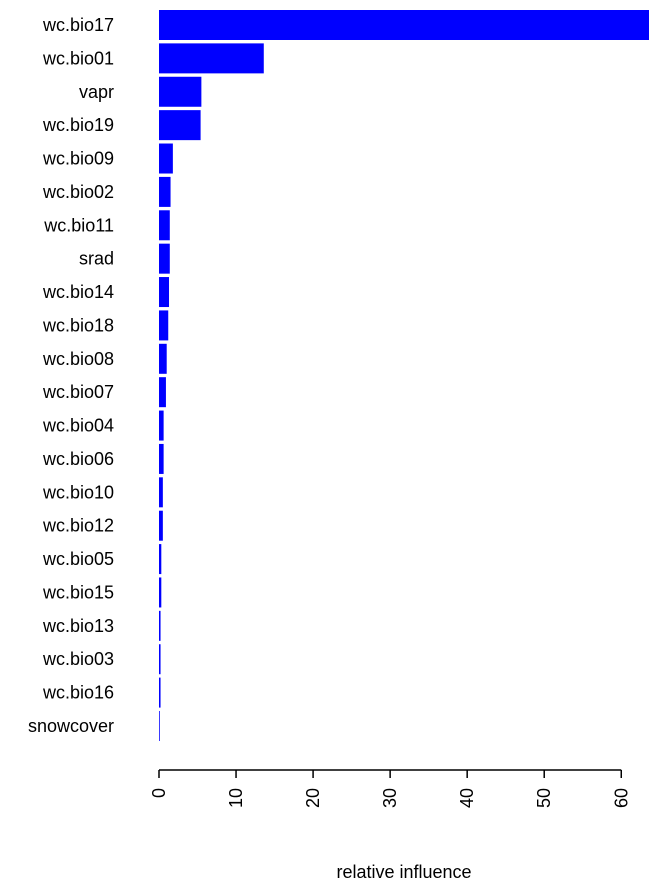  Describe the element at coordinates (78, 392) in the screenshot. I see `y-tick-label: wc.bio07` at that location.